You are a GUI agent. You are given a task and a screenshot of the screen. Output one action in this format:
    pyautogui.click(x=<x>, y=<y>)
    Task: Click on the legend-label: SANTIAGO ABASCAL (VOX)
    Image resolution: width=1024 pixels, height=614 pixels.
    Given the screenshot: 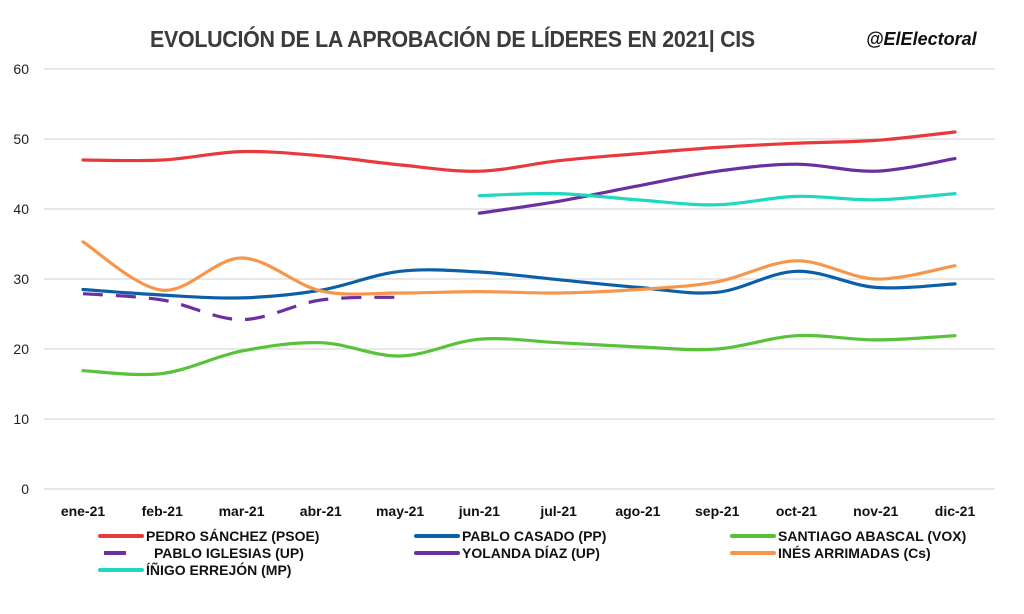 What is the action you would take?
    pyautogui.click(x=872, y=536)
    